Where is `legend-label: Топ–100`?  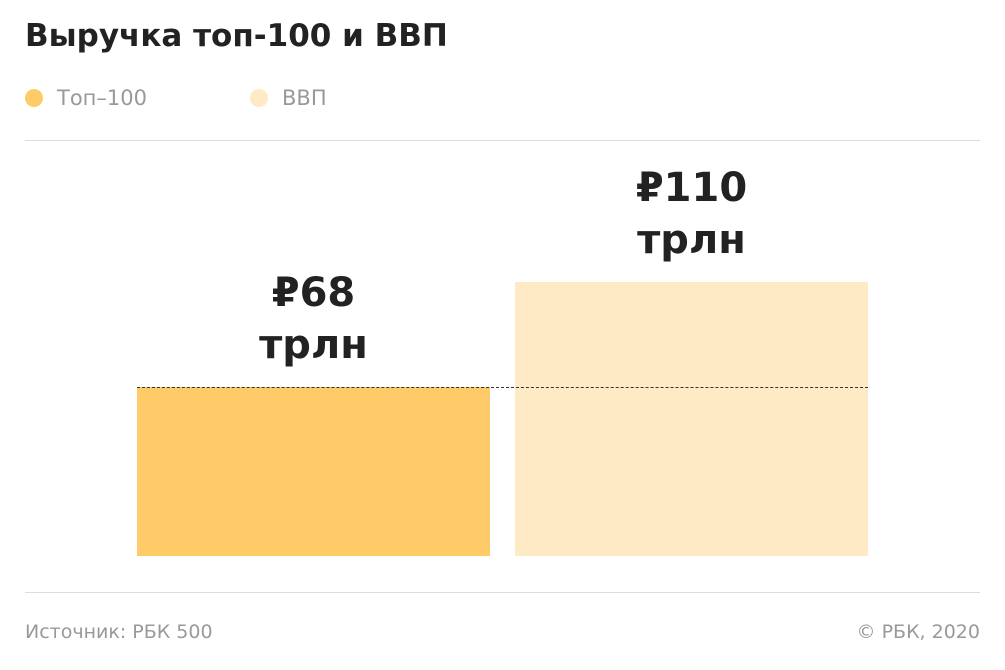 legend-label: Топ–100 is located at coordinates (102, 98).